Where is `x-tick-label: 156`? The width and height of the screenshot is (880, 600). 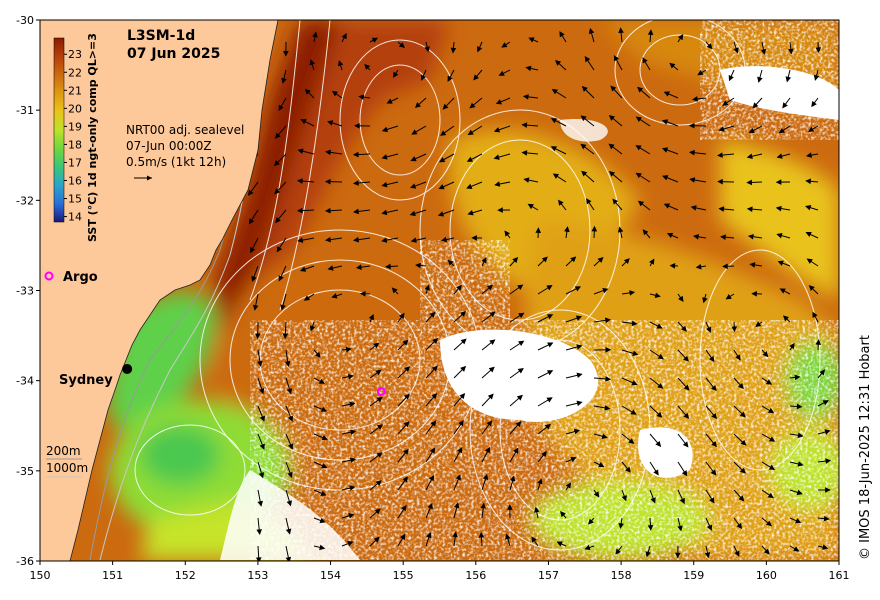
x-tick-label: 156 is located at coordinates (475, 575).